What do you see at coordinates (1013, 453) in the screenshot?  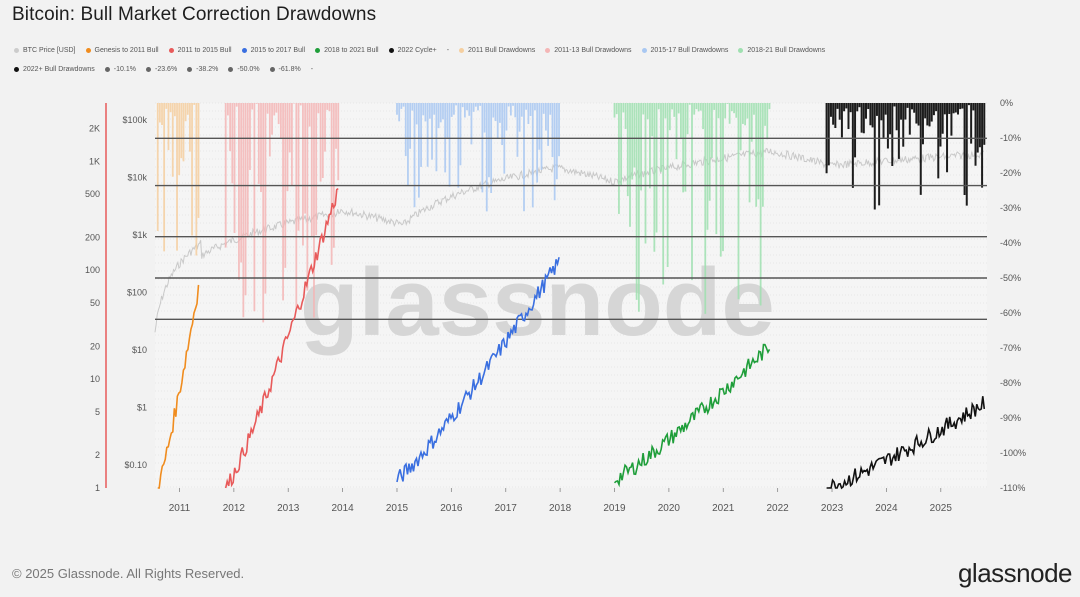 I see `drawdown-tick-label: -100%` at bounding box center [1013, 453].